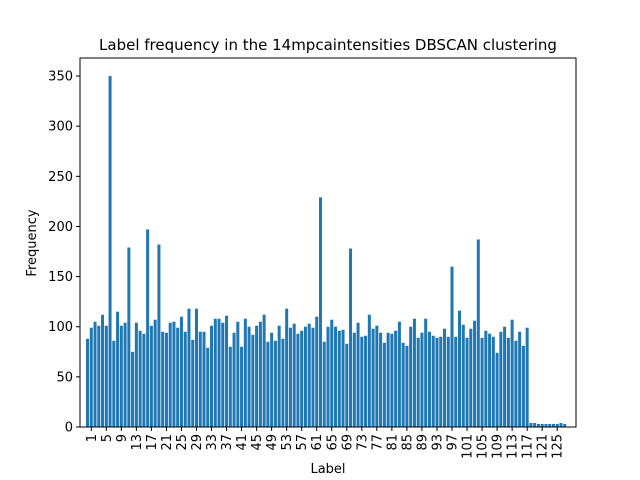 The image size is (640, 480). Describe the element at coordinates (287, 442) in the screenshot. I see `x-tick-label: 53` at that location.